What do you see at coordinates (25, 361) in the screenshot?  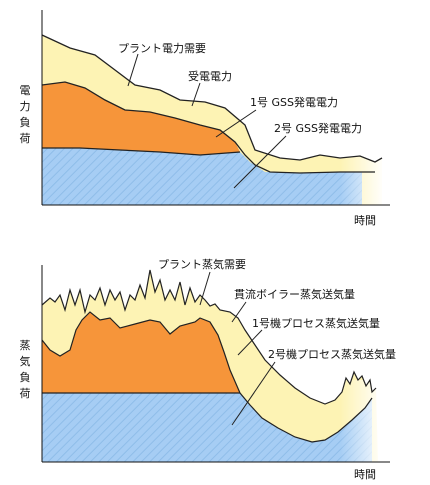 I see `bottom-ylabel-char-1: 気` at bounding box center [25, 361].